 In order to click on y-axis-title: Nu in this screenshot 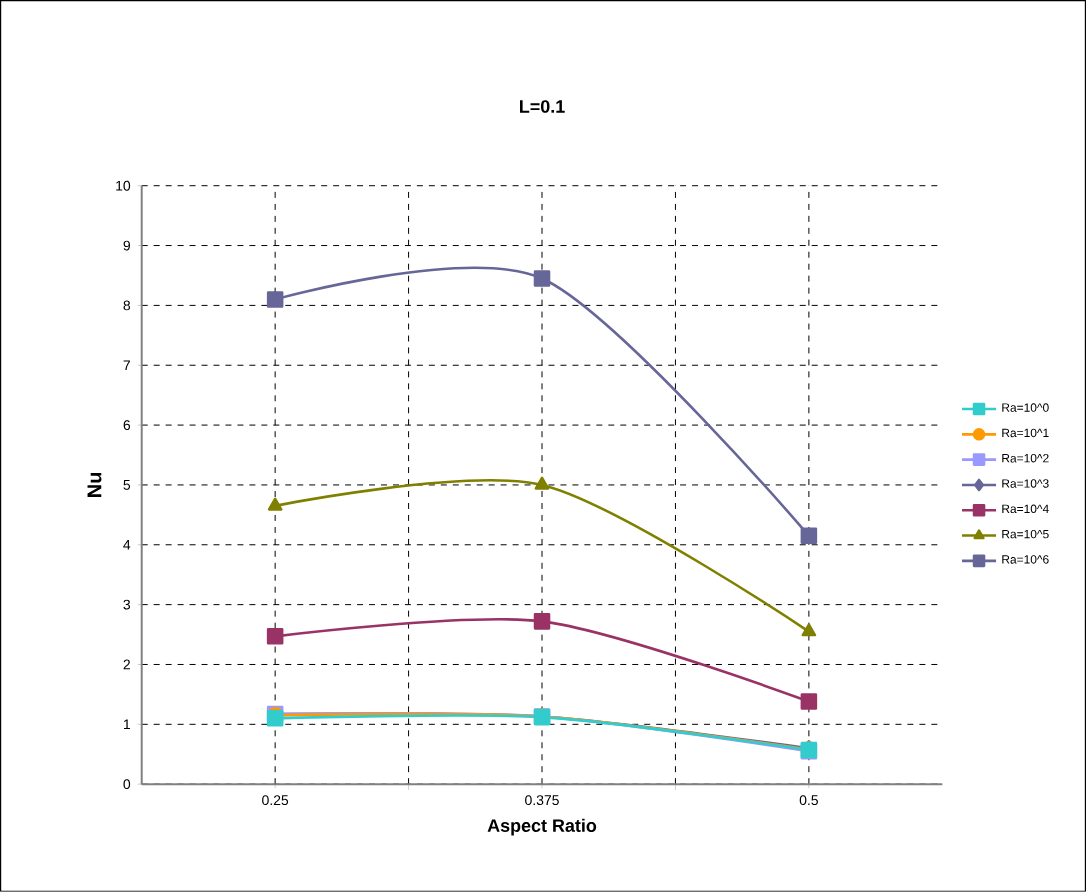, I will do `click(94, 485)`.